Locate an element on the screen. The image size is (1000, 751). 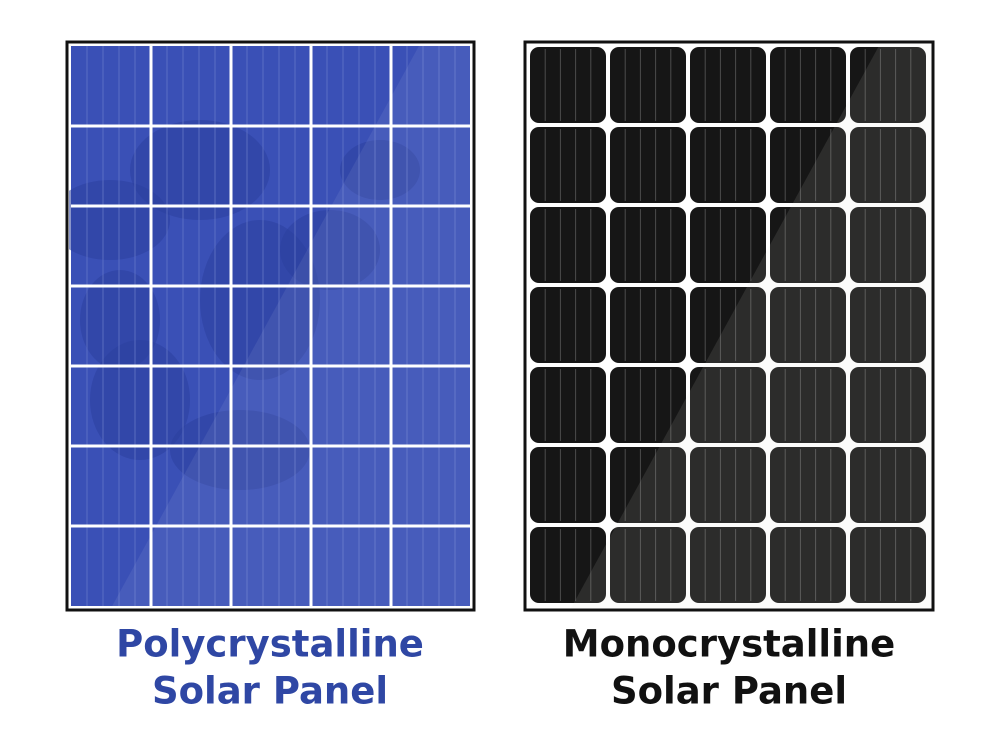
panel-label: Monocrystalline is located at coordinates (729, 644).